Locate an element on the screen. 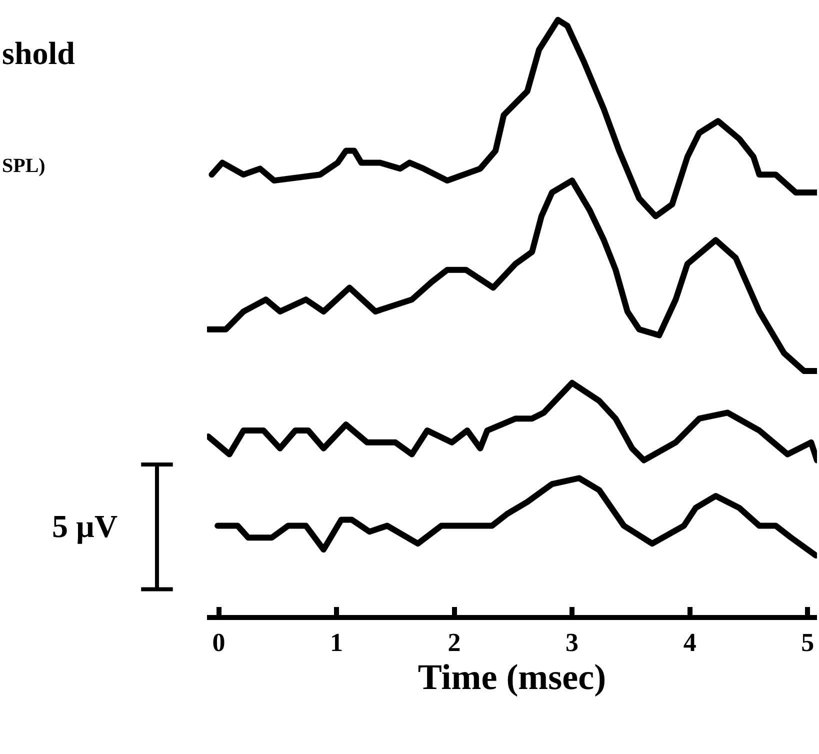 This screenshot has height=754, width=819. x-tick-label: 0 is located at coordinates (219, 643).